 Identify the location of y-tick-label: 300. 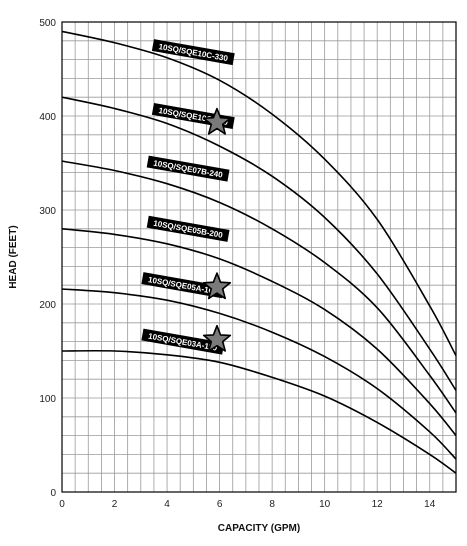
(47, 211).